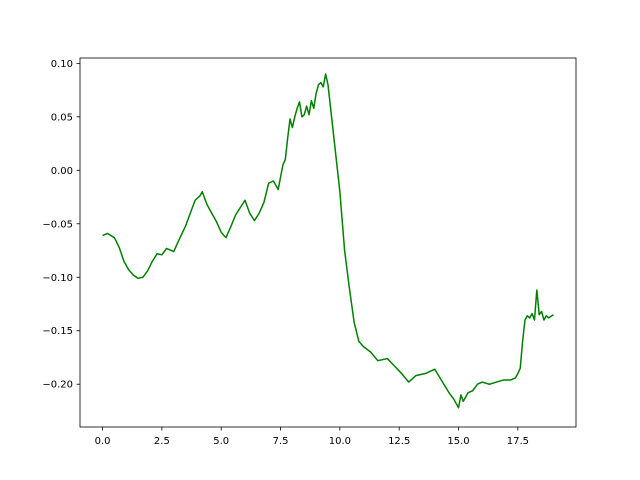  What do you see at coordinates (340, 441) in the screenshot?
I see `x-tick-label: 10.0` at bounding box center [340, 441].